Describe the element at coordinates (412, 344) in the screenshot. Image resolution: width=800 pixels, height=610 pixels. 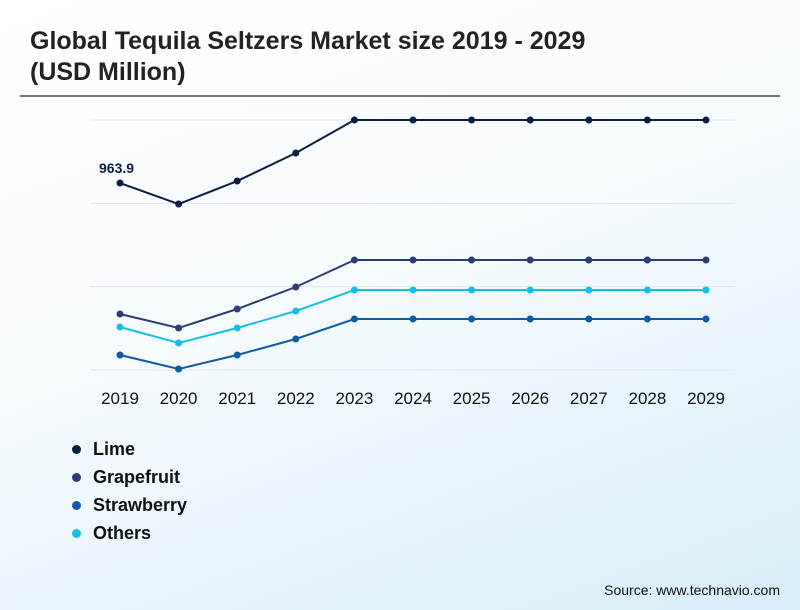
I see `series-line-strawberry` at that location.